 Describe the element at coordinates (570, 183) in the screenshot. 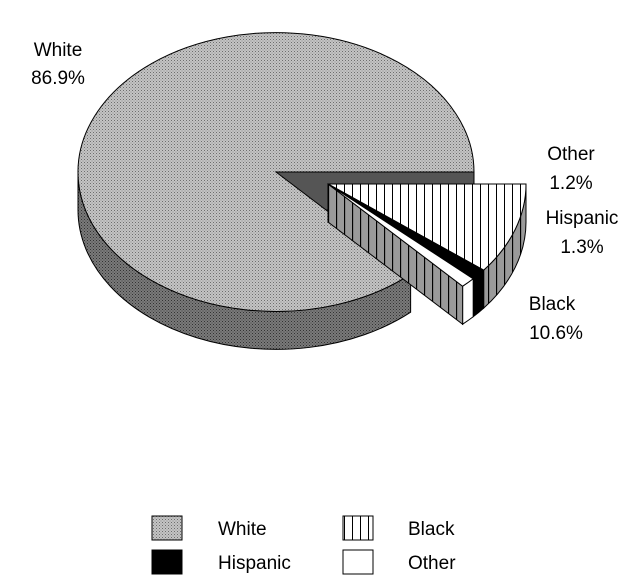

I see `data-label-other-value: 1.2%` at that location.